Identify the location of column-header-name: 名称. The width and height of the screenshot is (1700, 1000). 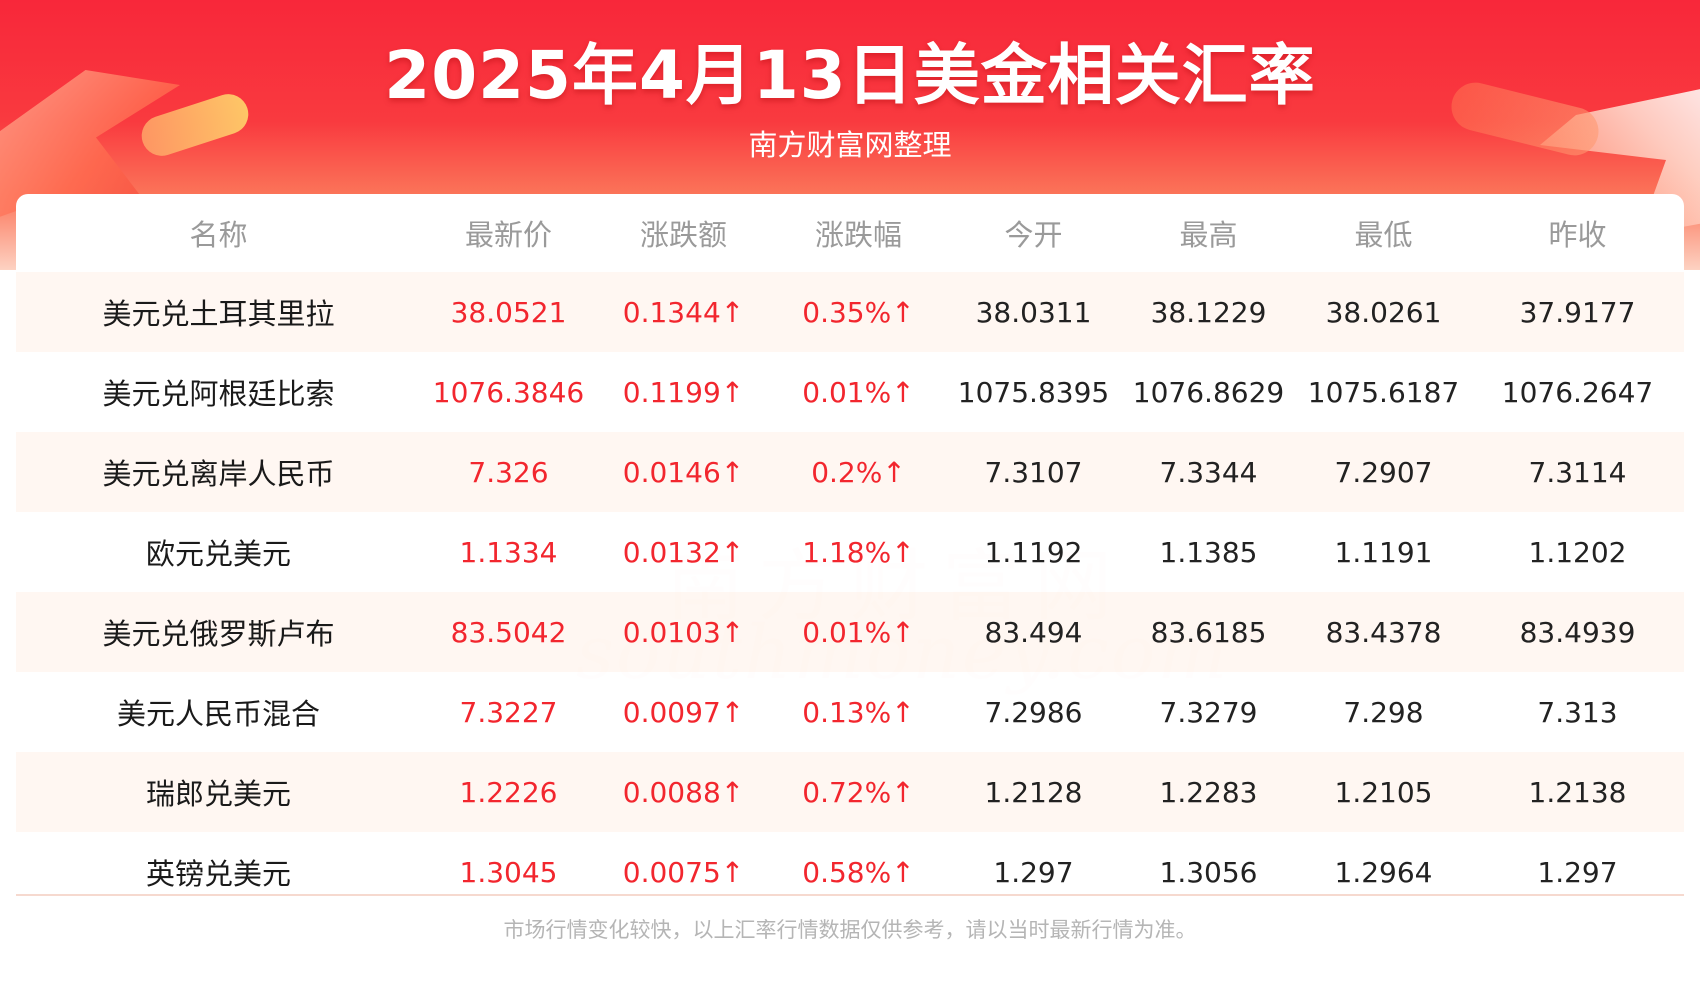
(218, 235).